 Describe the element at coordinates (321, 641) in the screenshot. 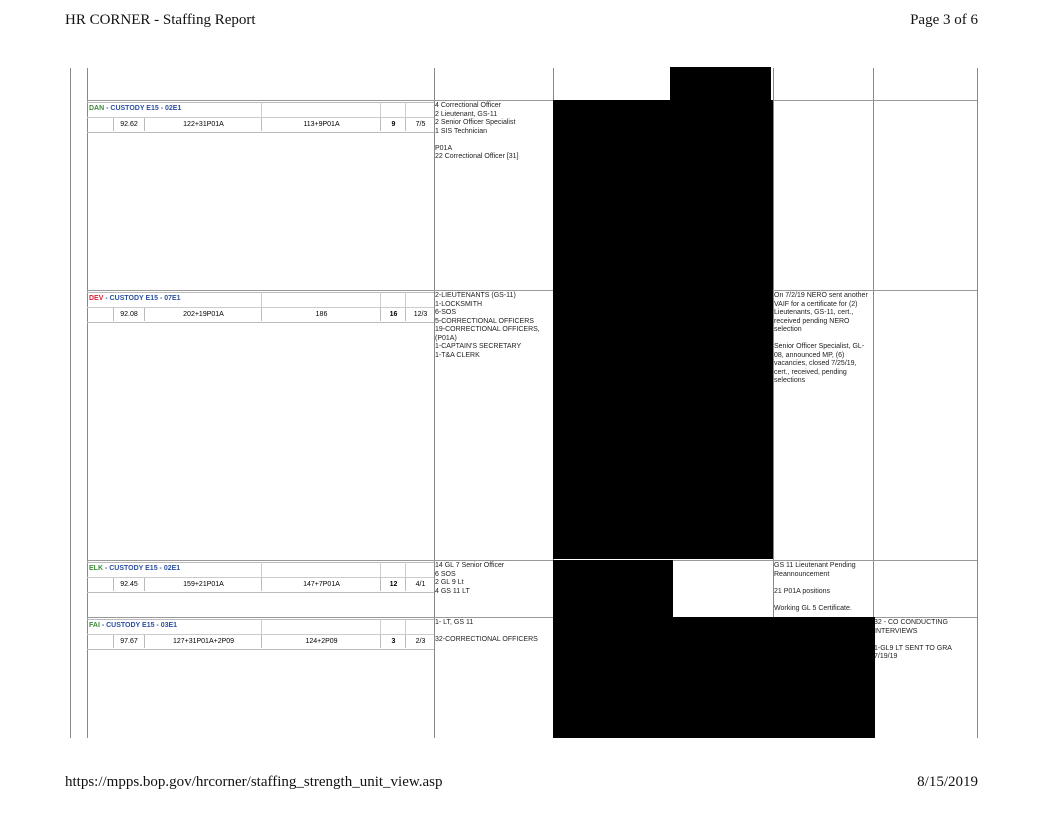

I see `onboard: 124+2P09` at that location.